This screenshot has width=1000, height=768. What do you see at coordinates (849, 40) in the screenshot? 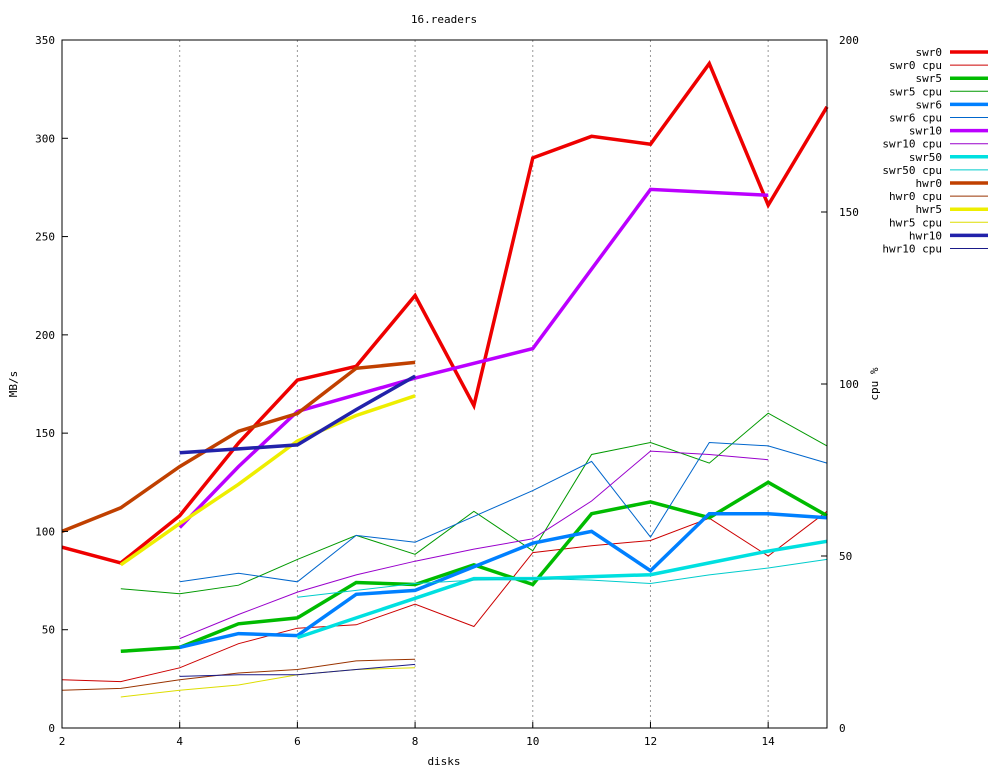
I see `y2-tick-label: 200` at bounding box center [849, 40].